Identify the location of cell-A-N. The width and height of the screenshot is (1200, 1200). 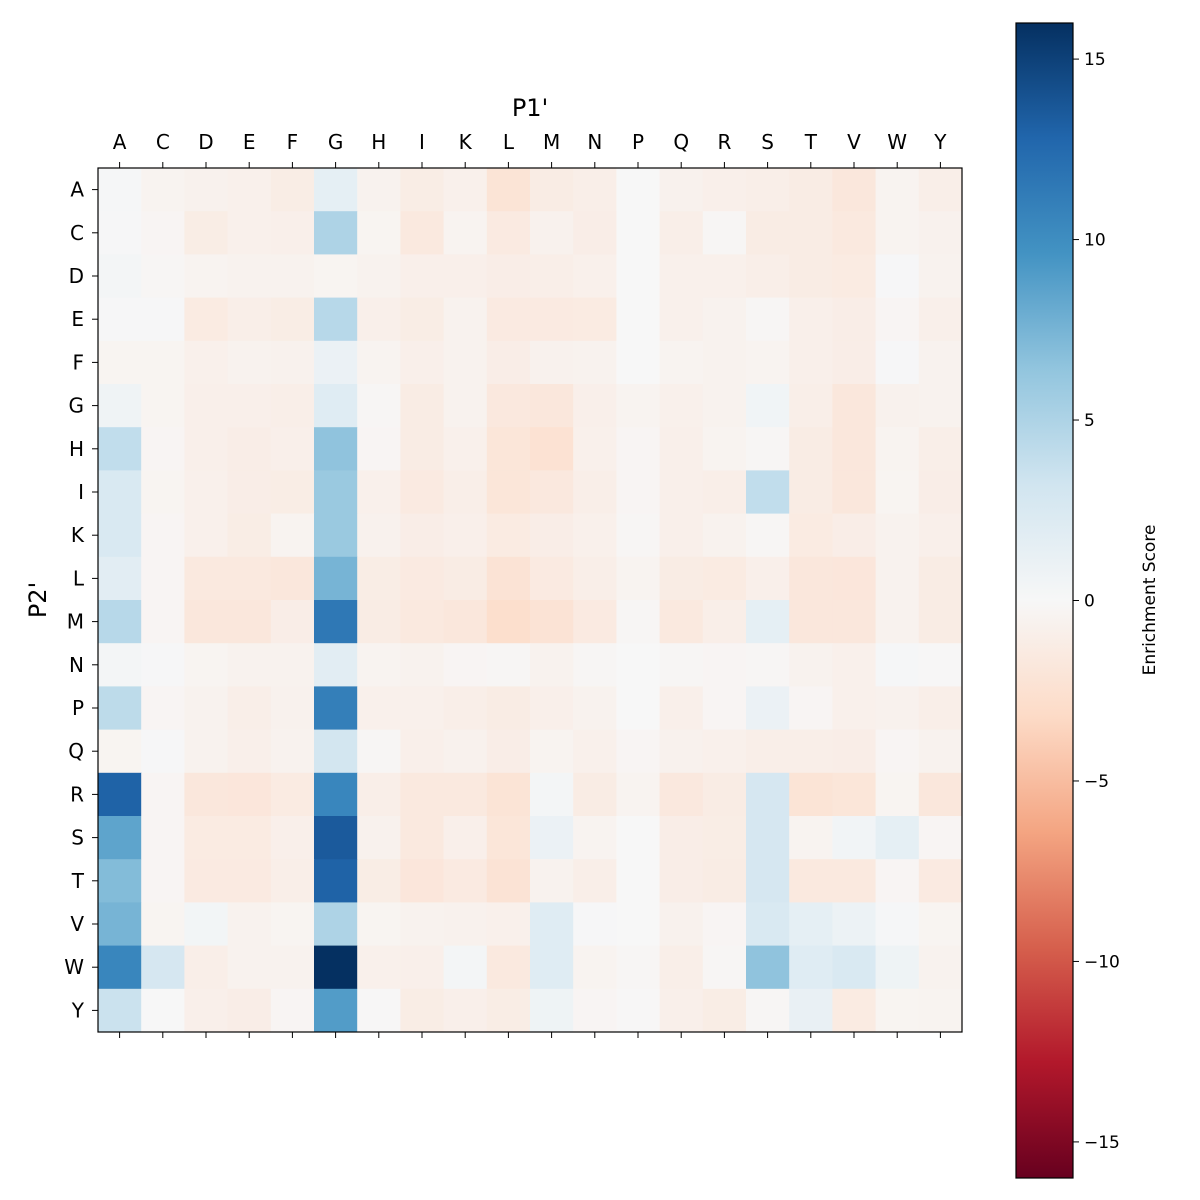
(595, 190).